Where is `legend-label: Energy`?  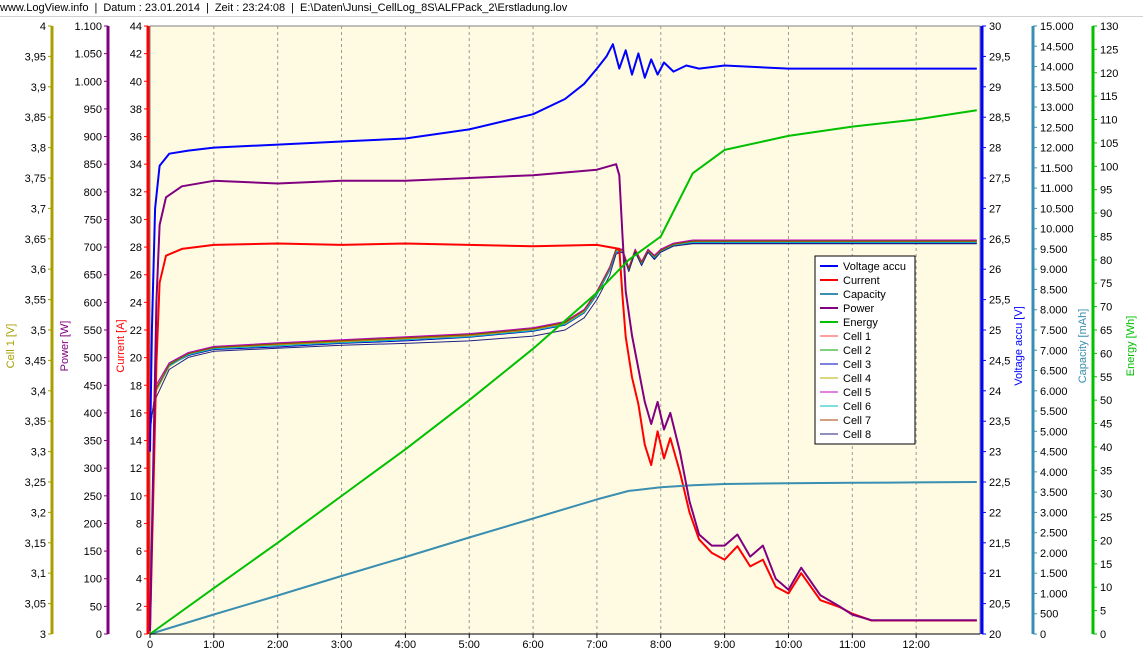 legend-label: Energy is located at coordinates (860, 323).